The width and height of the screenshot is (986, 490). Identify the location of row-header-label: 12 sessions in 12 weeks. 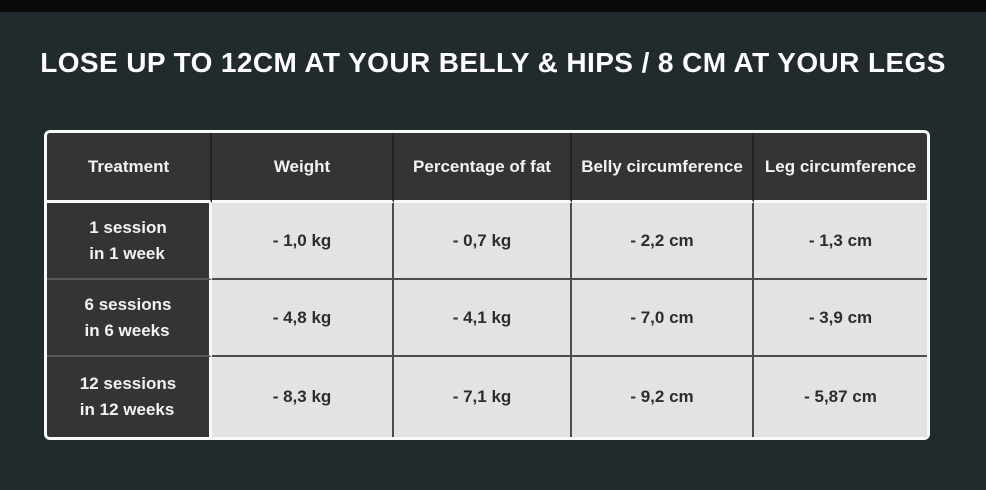
(128, 396).